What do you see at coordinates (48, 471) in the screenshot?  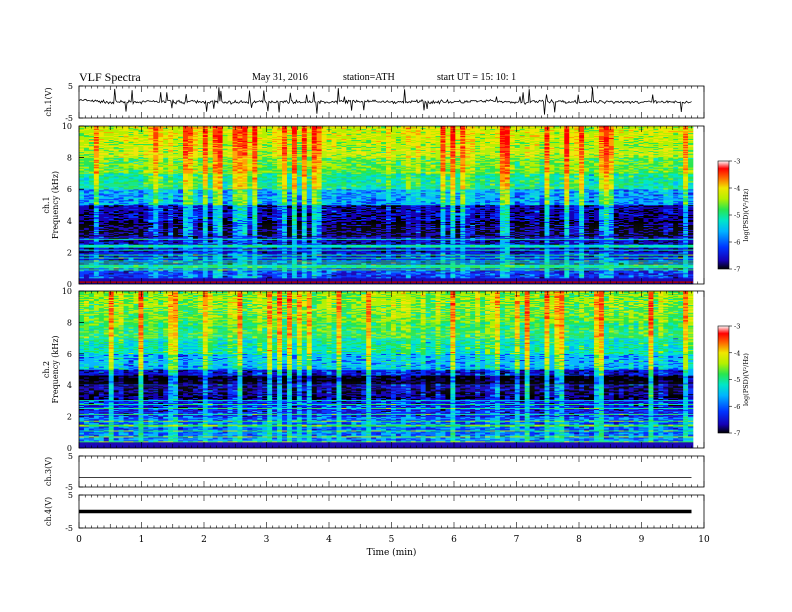 I see `waveform-axis-label: ch.3(V)` at bounding box center [48, 471].